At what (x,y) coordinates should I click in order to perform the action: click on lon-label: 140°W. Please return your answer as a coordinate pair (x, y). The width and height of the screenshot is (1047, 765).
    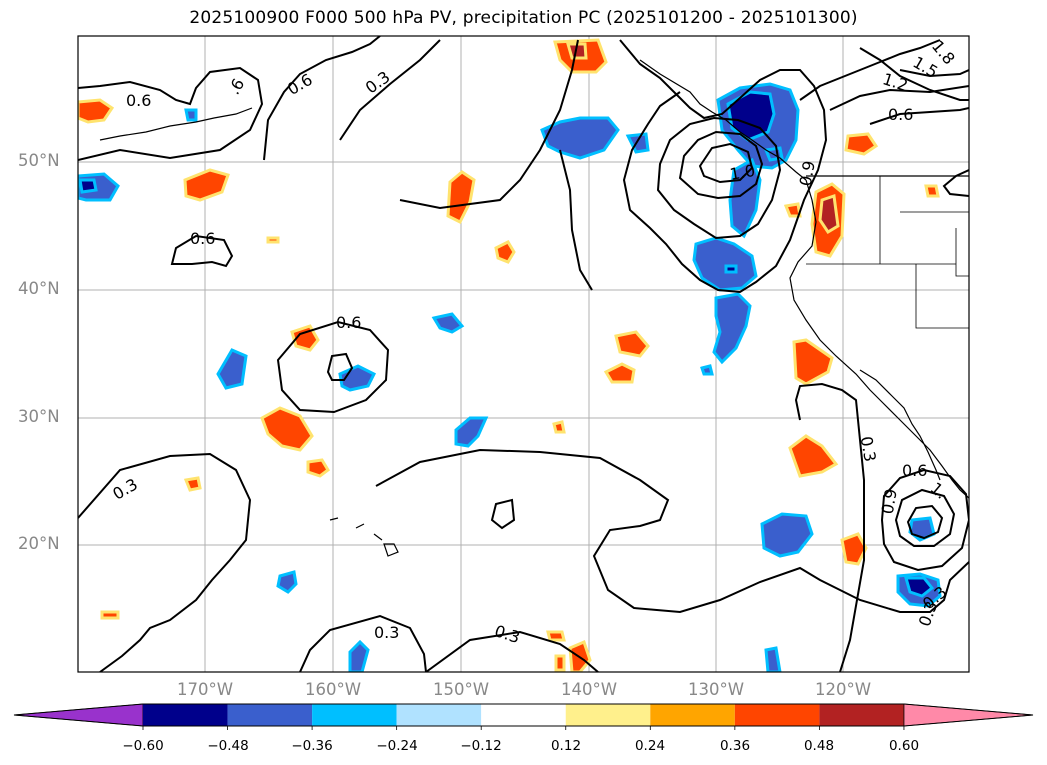
    Looking at the image, I should click on (589, 689).